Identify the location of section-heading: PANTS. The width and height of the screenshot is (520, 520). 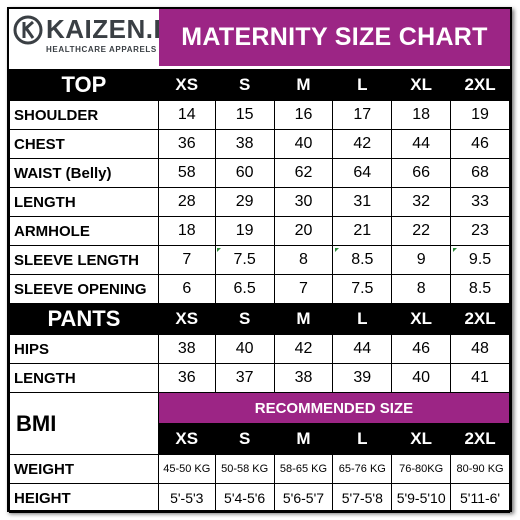
(84, 319).